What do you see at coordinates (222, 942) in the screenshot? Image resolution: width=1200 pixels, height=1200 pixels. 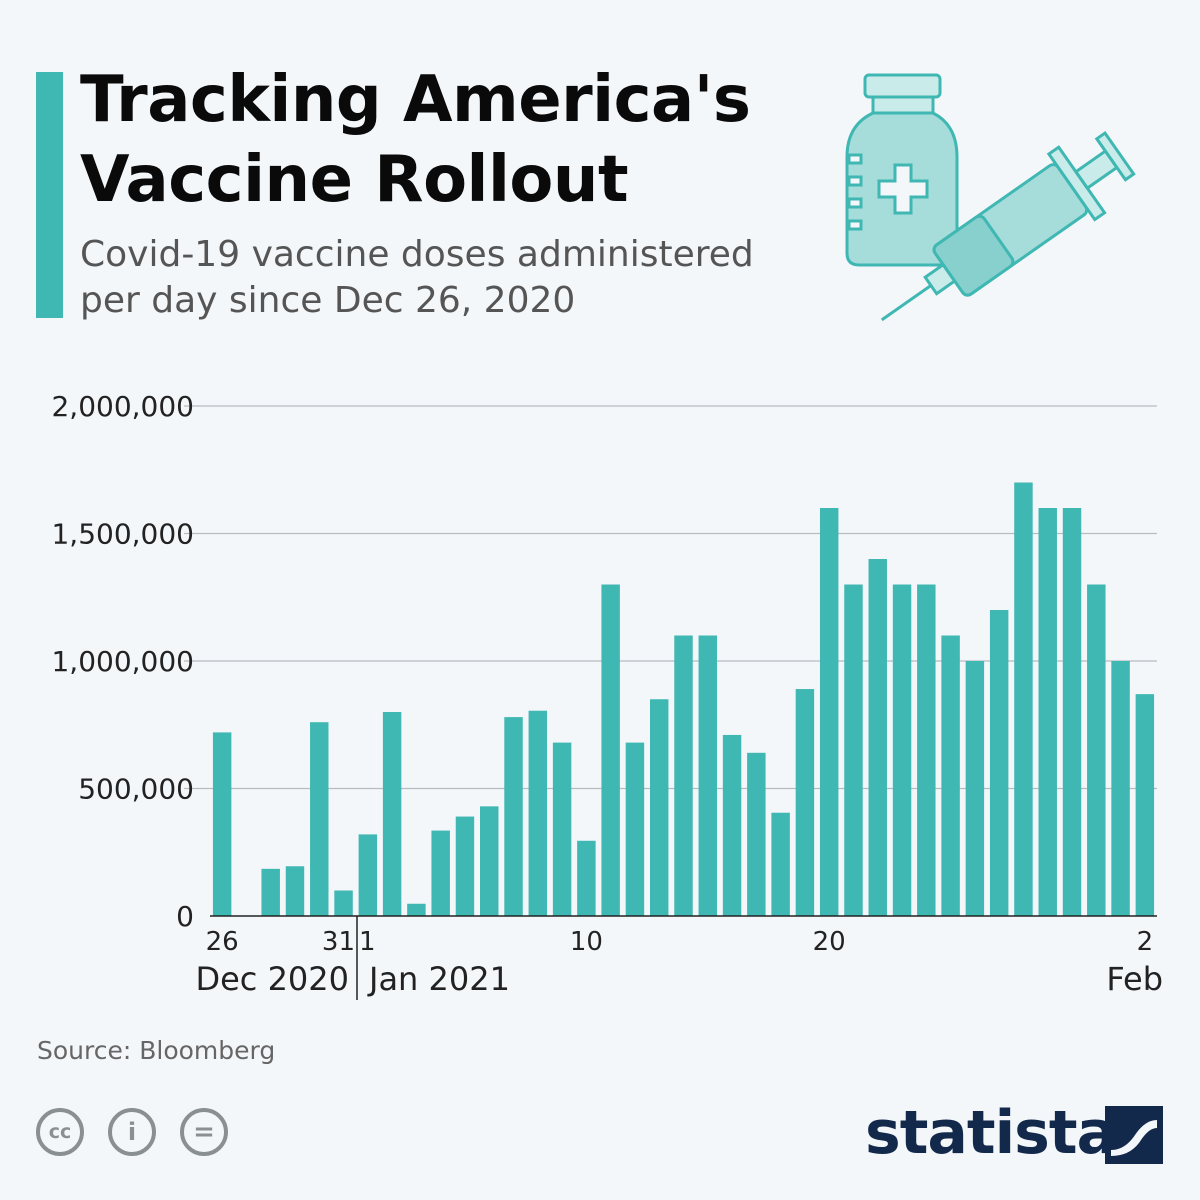 I see `x-tick-label: 26` at bounding box center [222, 942].